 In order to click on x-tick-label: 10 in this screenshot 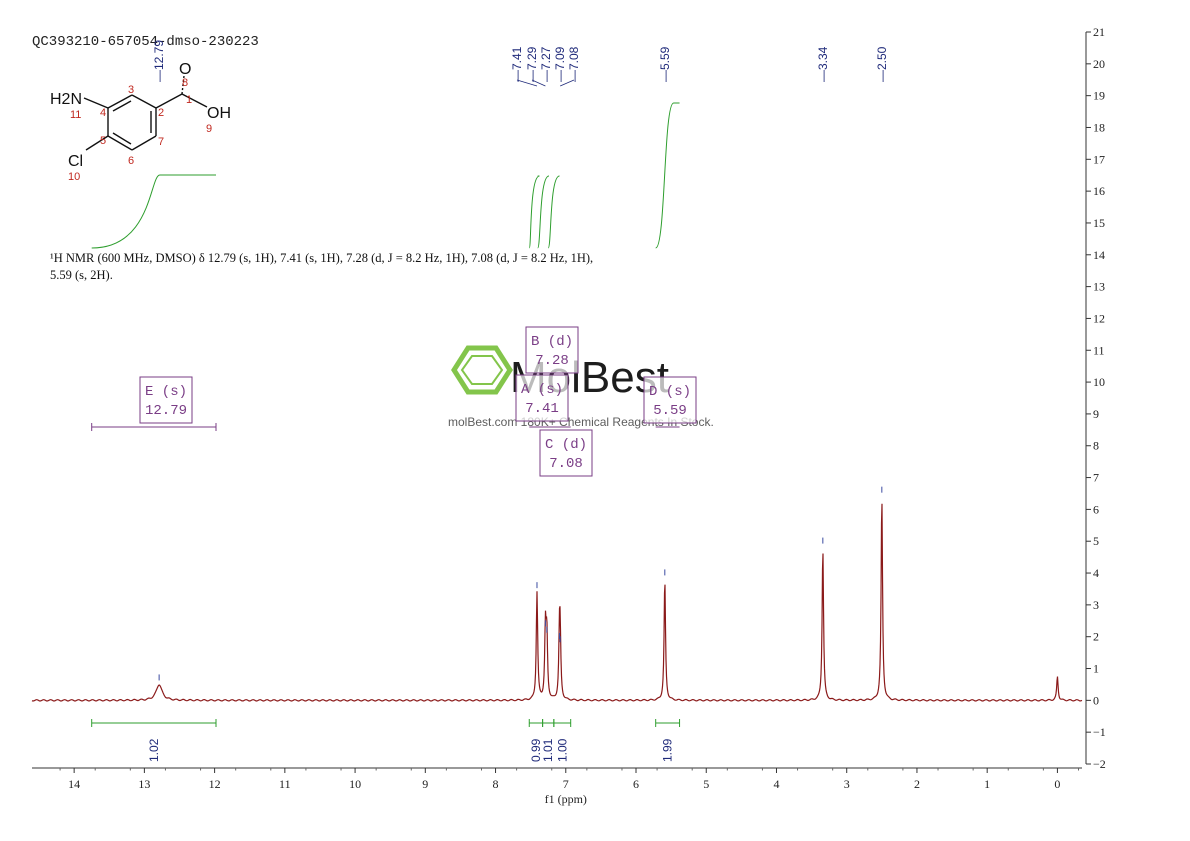, I will do `click(355, 784)`.